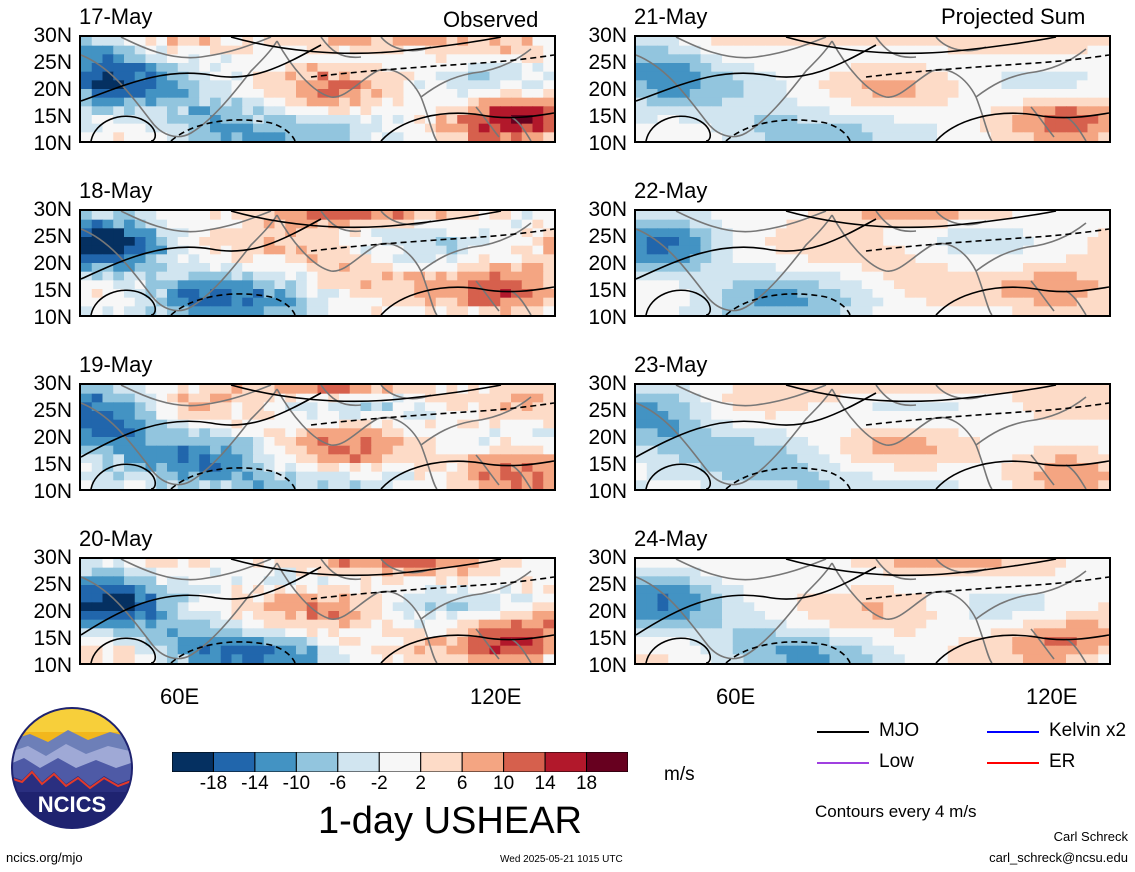  What do you see at coordinates (420, 783) in the screenshot?
I see `colorbar-tick-label: 2` at bounding box center [420, 783].